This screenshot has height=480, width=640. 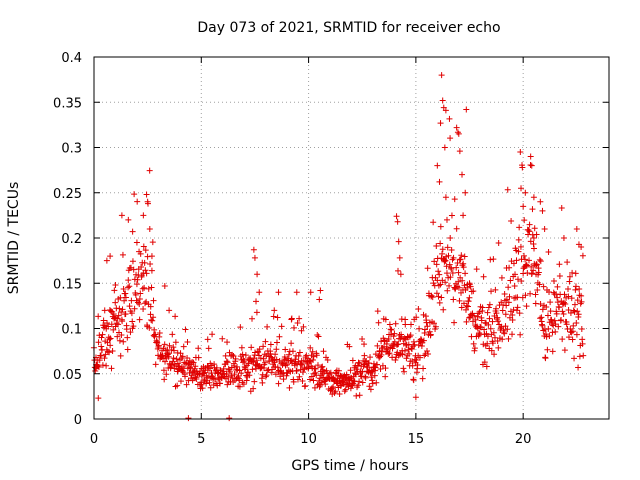 What do you see at coordinates (349, 466) in the screenshot?
I see `x-axis-title: GPS time / hours` at bounding box center [349, 466].